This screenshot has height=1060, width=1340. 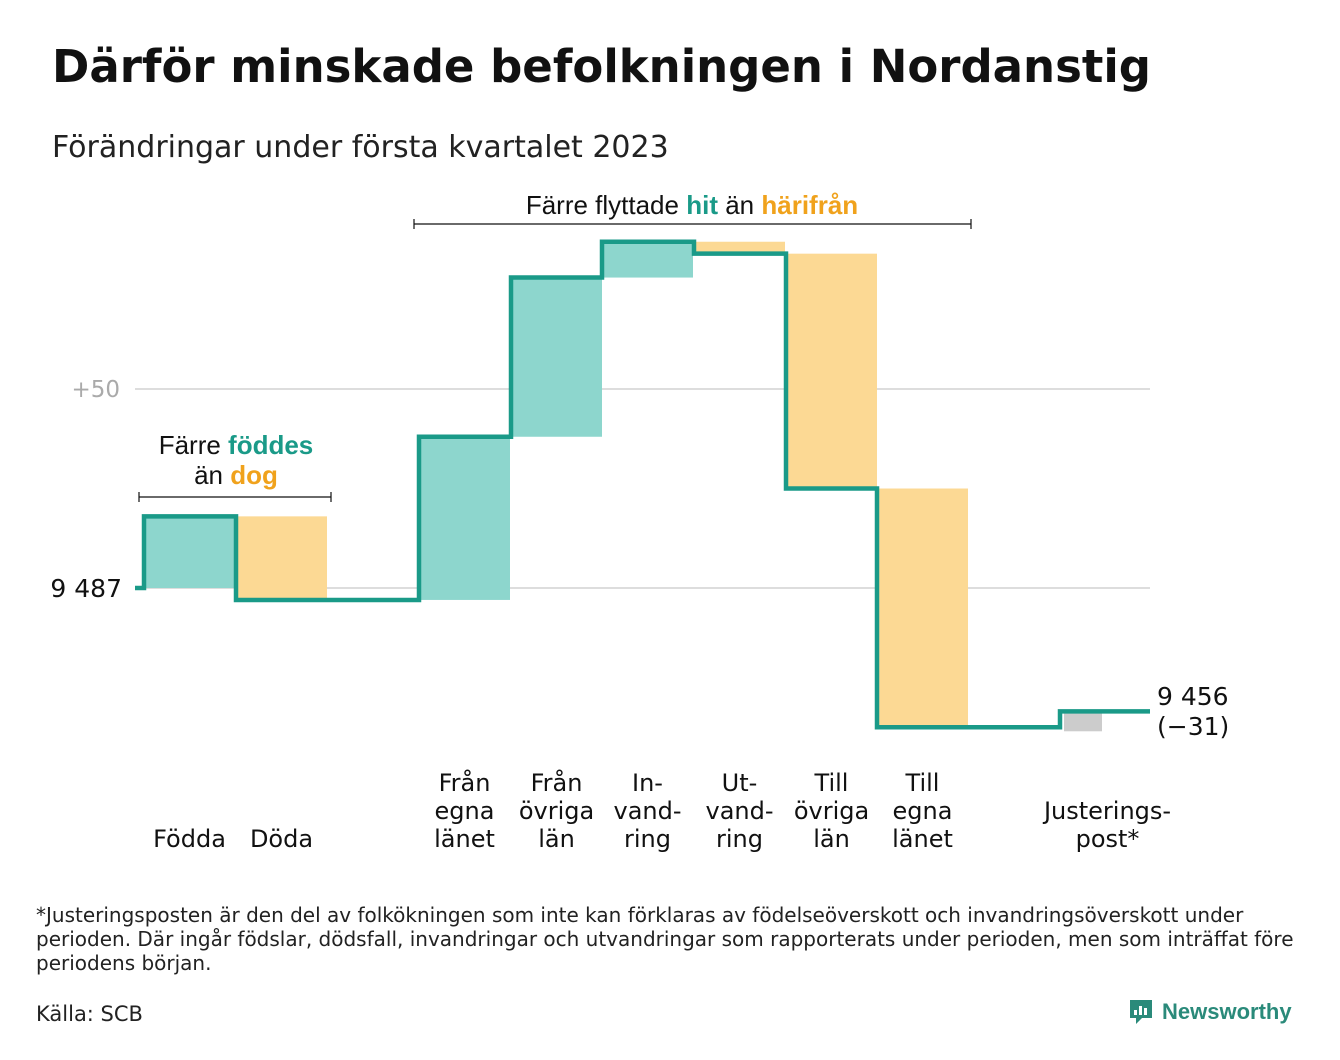 What do you see at coordinates (922, 783) in the screenshot?
I see `category-label-7-0: Till` at bounding box center [922, 783].